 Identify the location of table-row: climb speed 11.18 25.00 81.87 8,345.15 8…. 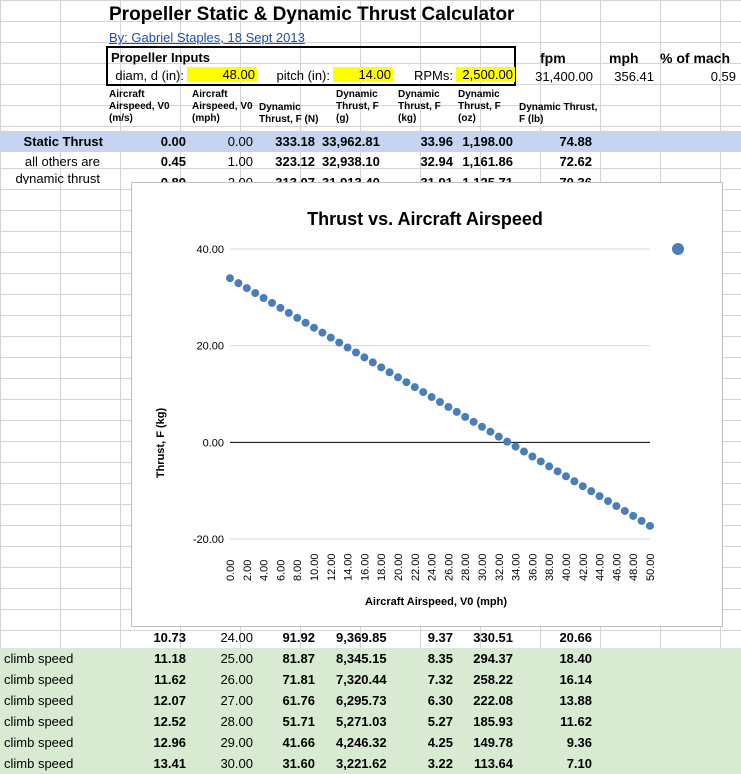
(370, 658).